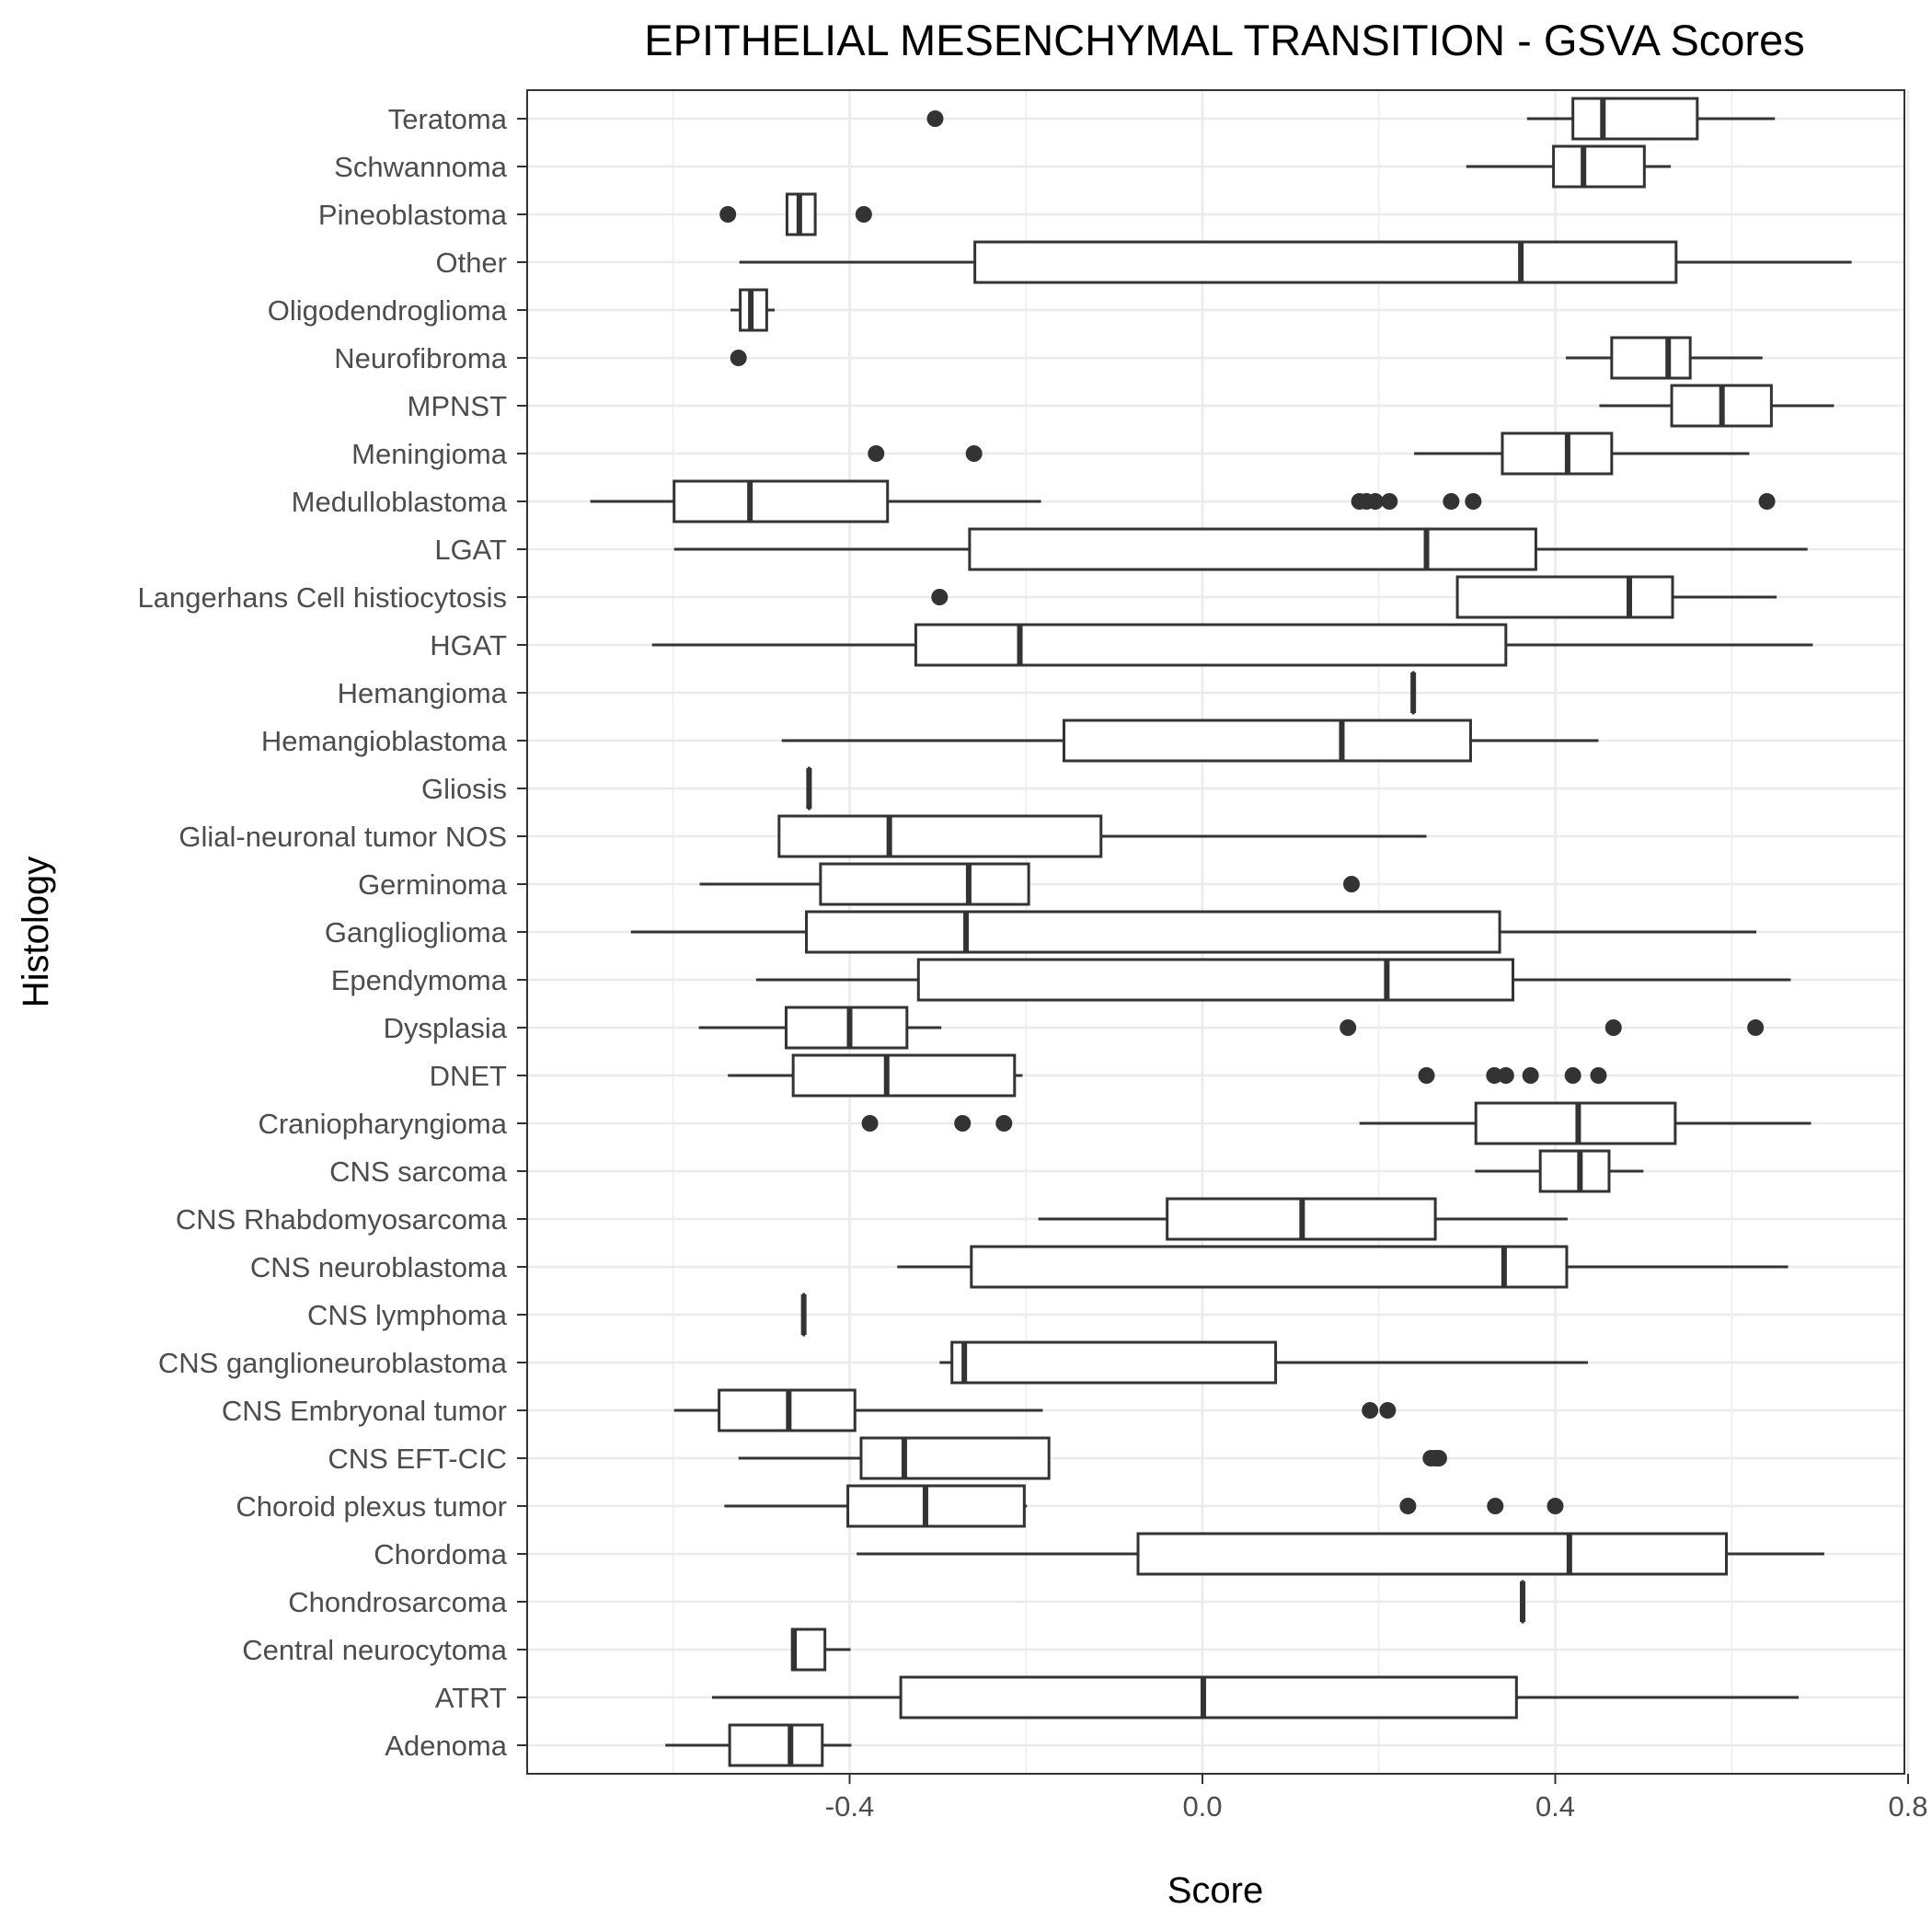 This screenshot has width=1932, height=1932. I want to click on box-cns-embryonal-tumor, so click(1035, 1410).